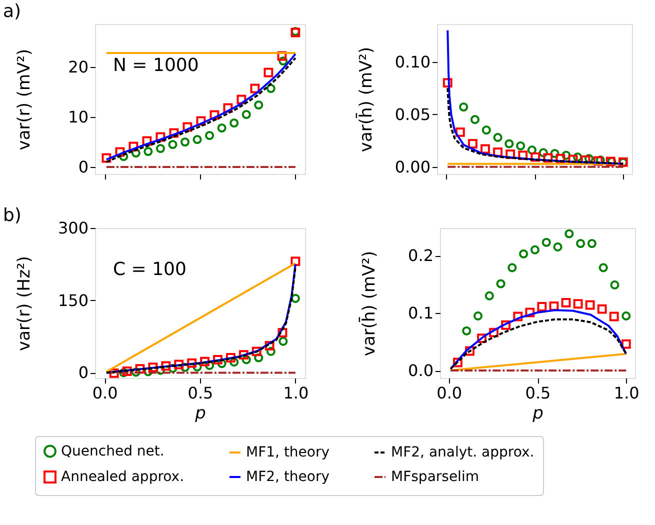 This screenshot has height=525, width=655. What do you see at coordinates (412, 166) in the screenshot?
I see `y-tick-label: 0.00` at bounding box center [412, 166].